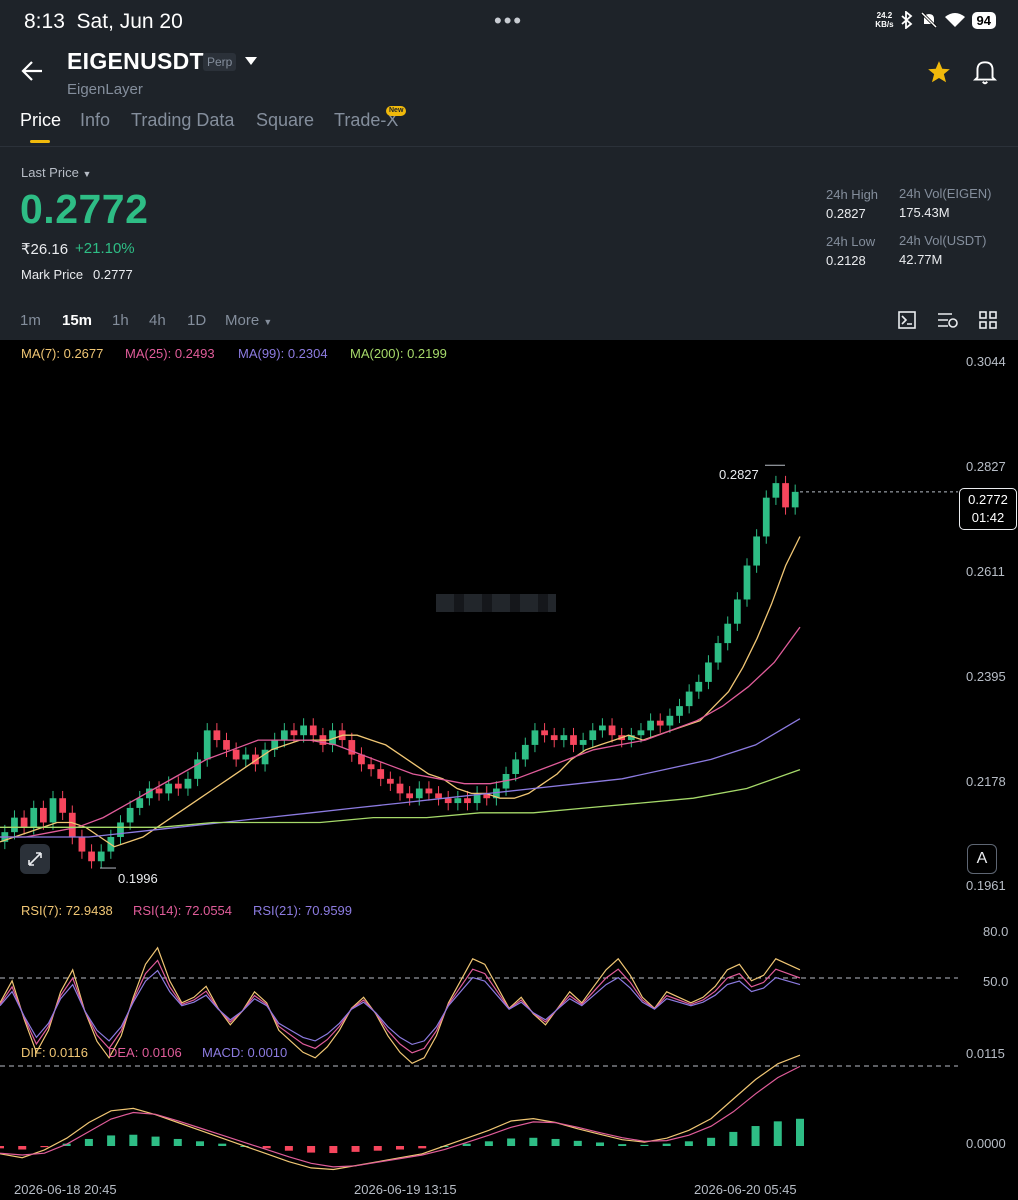  Describe the element at coordinates (943, 240) in the screenshot. I see `vol-quote-label: 24h Vol(USDT)` at that location.